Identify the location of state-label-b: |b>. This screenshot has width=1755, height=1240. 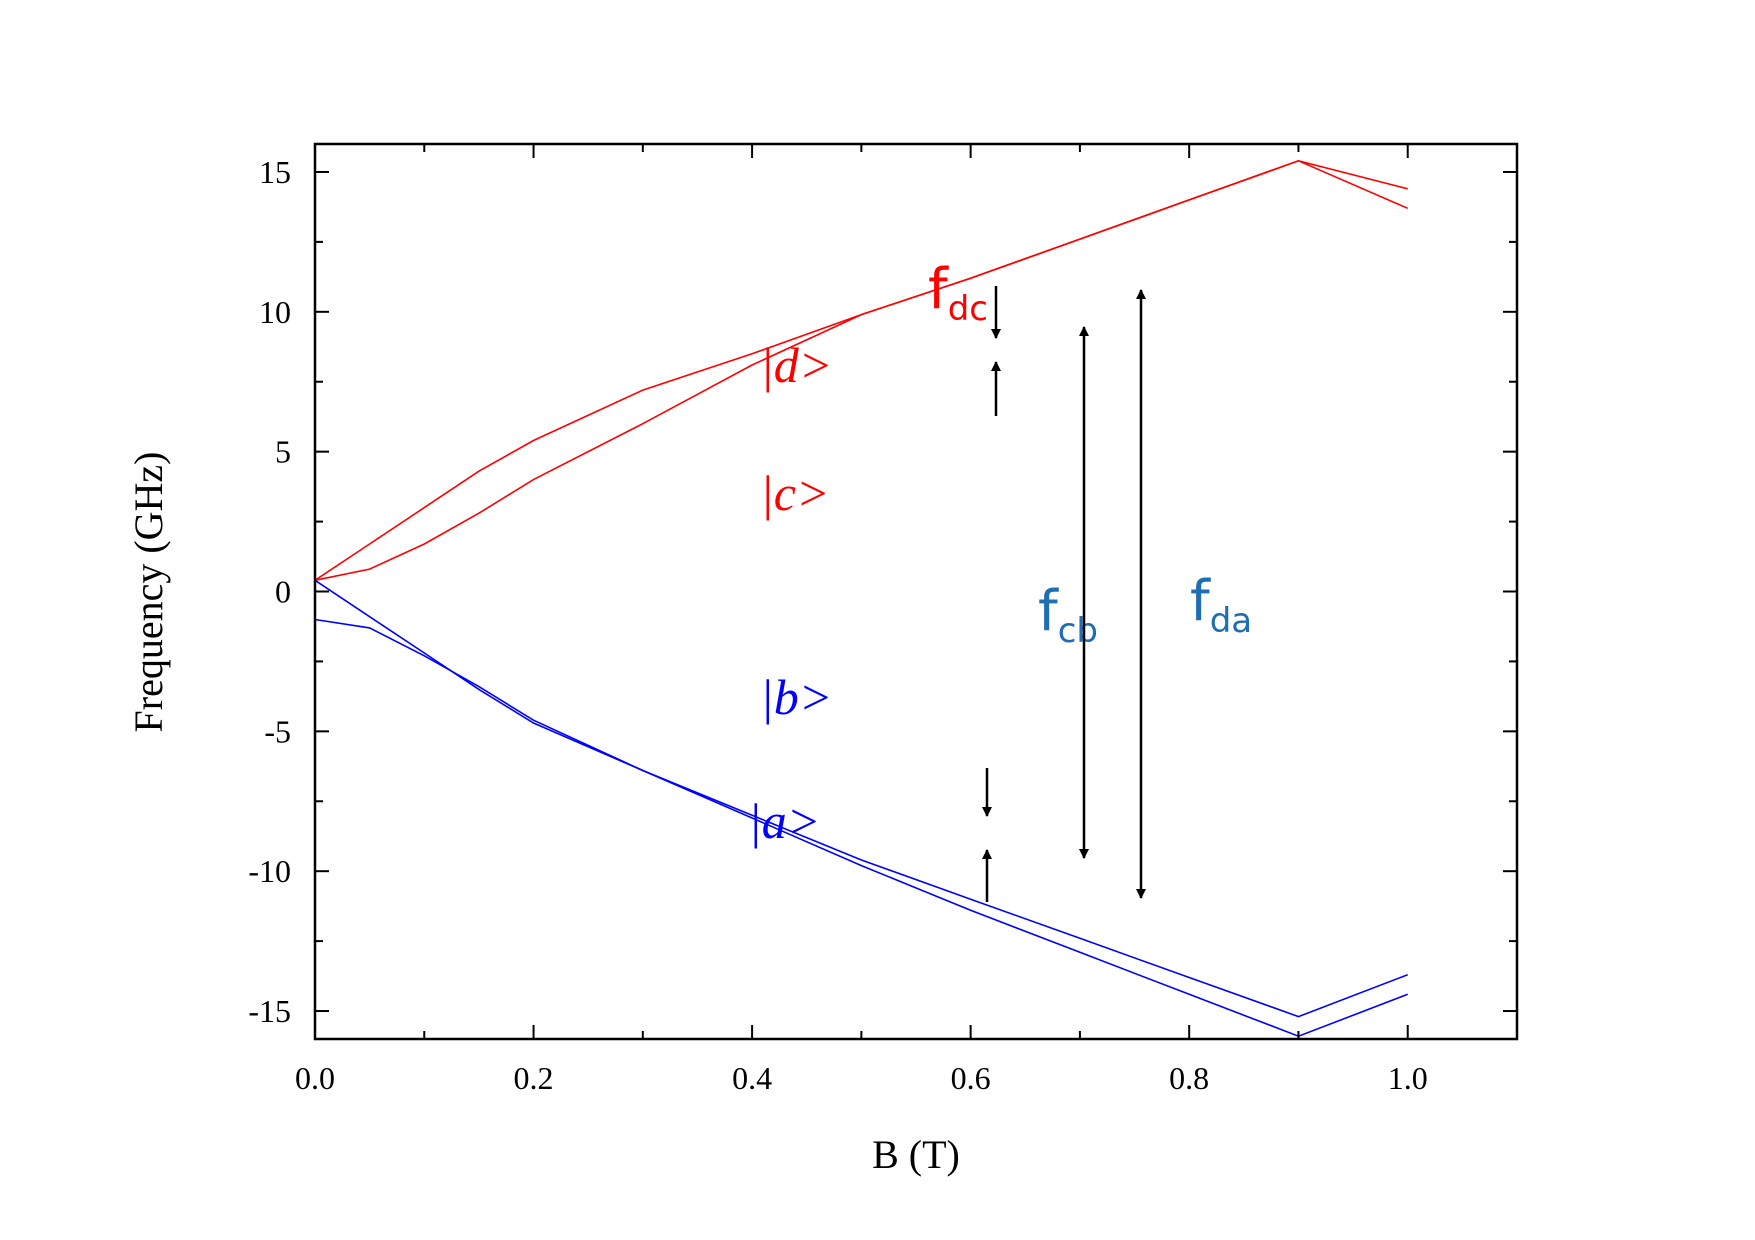
(796, 697).